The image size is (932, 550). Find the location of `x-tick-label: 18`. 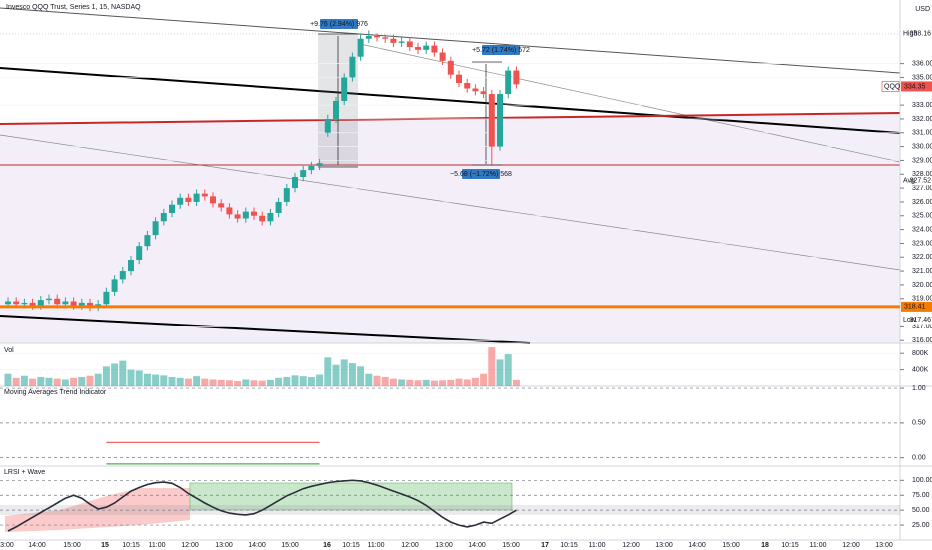

x-tick-label: 18 is located at coordinates (765, 545).